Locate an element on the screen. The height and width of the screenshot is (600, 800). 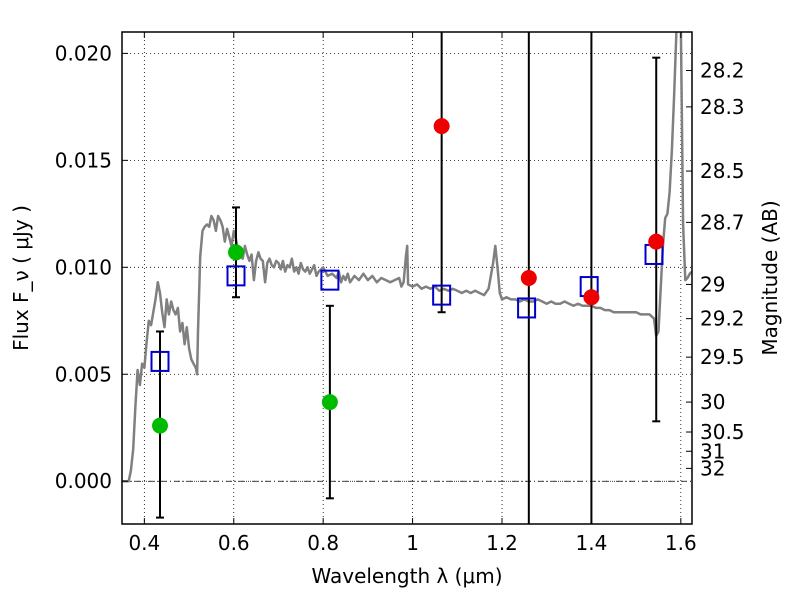
magnitude-tick-label: 29.2 is located at coordinates (722, 319).